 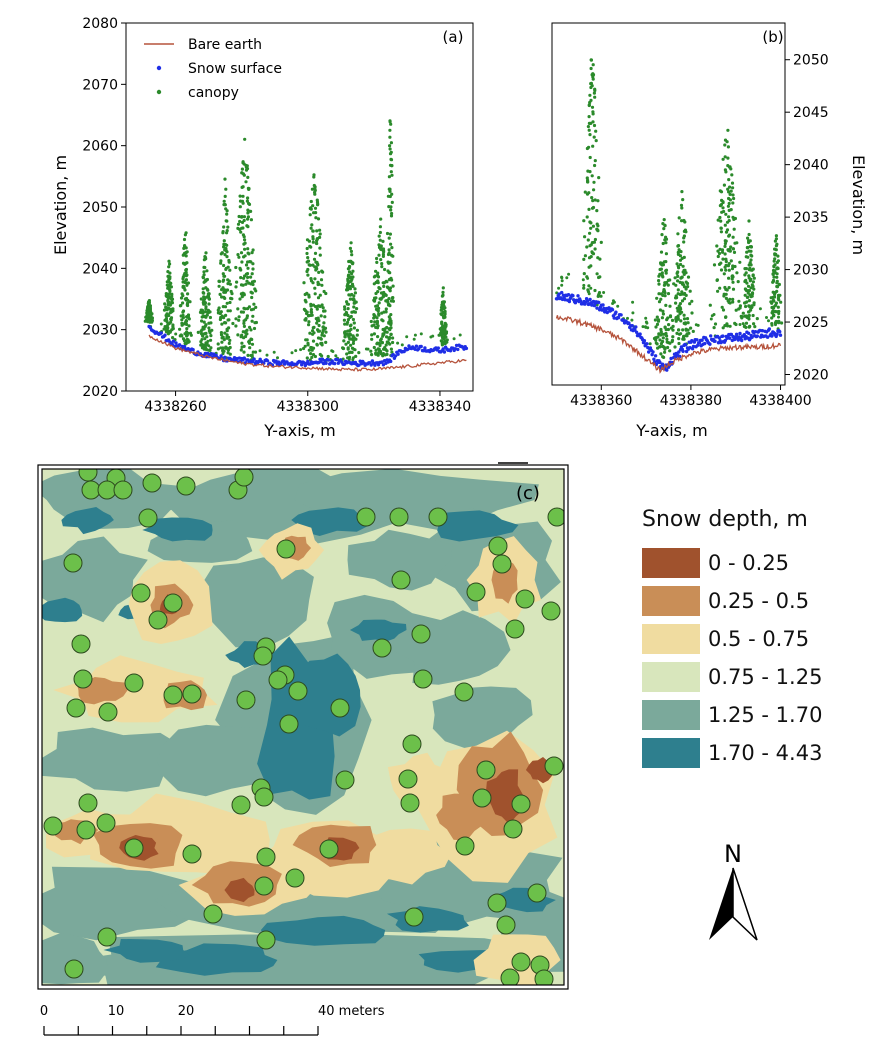 I want to click on legend-swatch, so click(x=671, y=563).